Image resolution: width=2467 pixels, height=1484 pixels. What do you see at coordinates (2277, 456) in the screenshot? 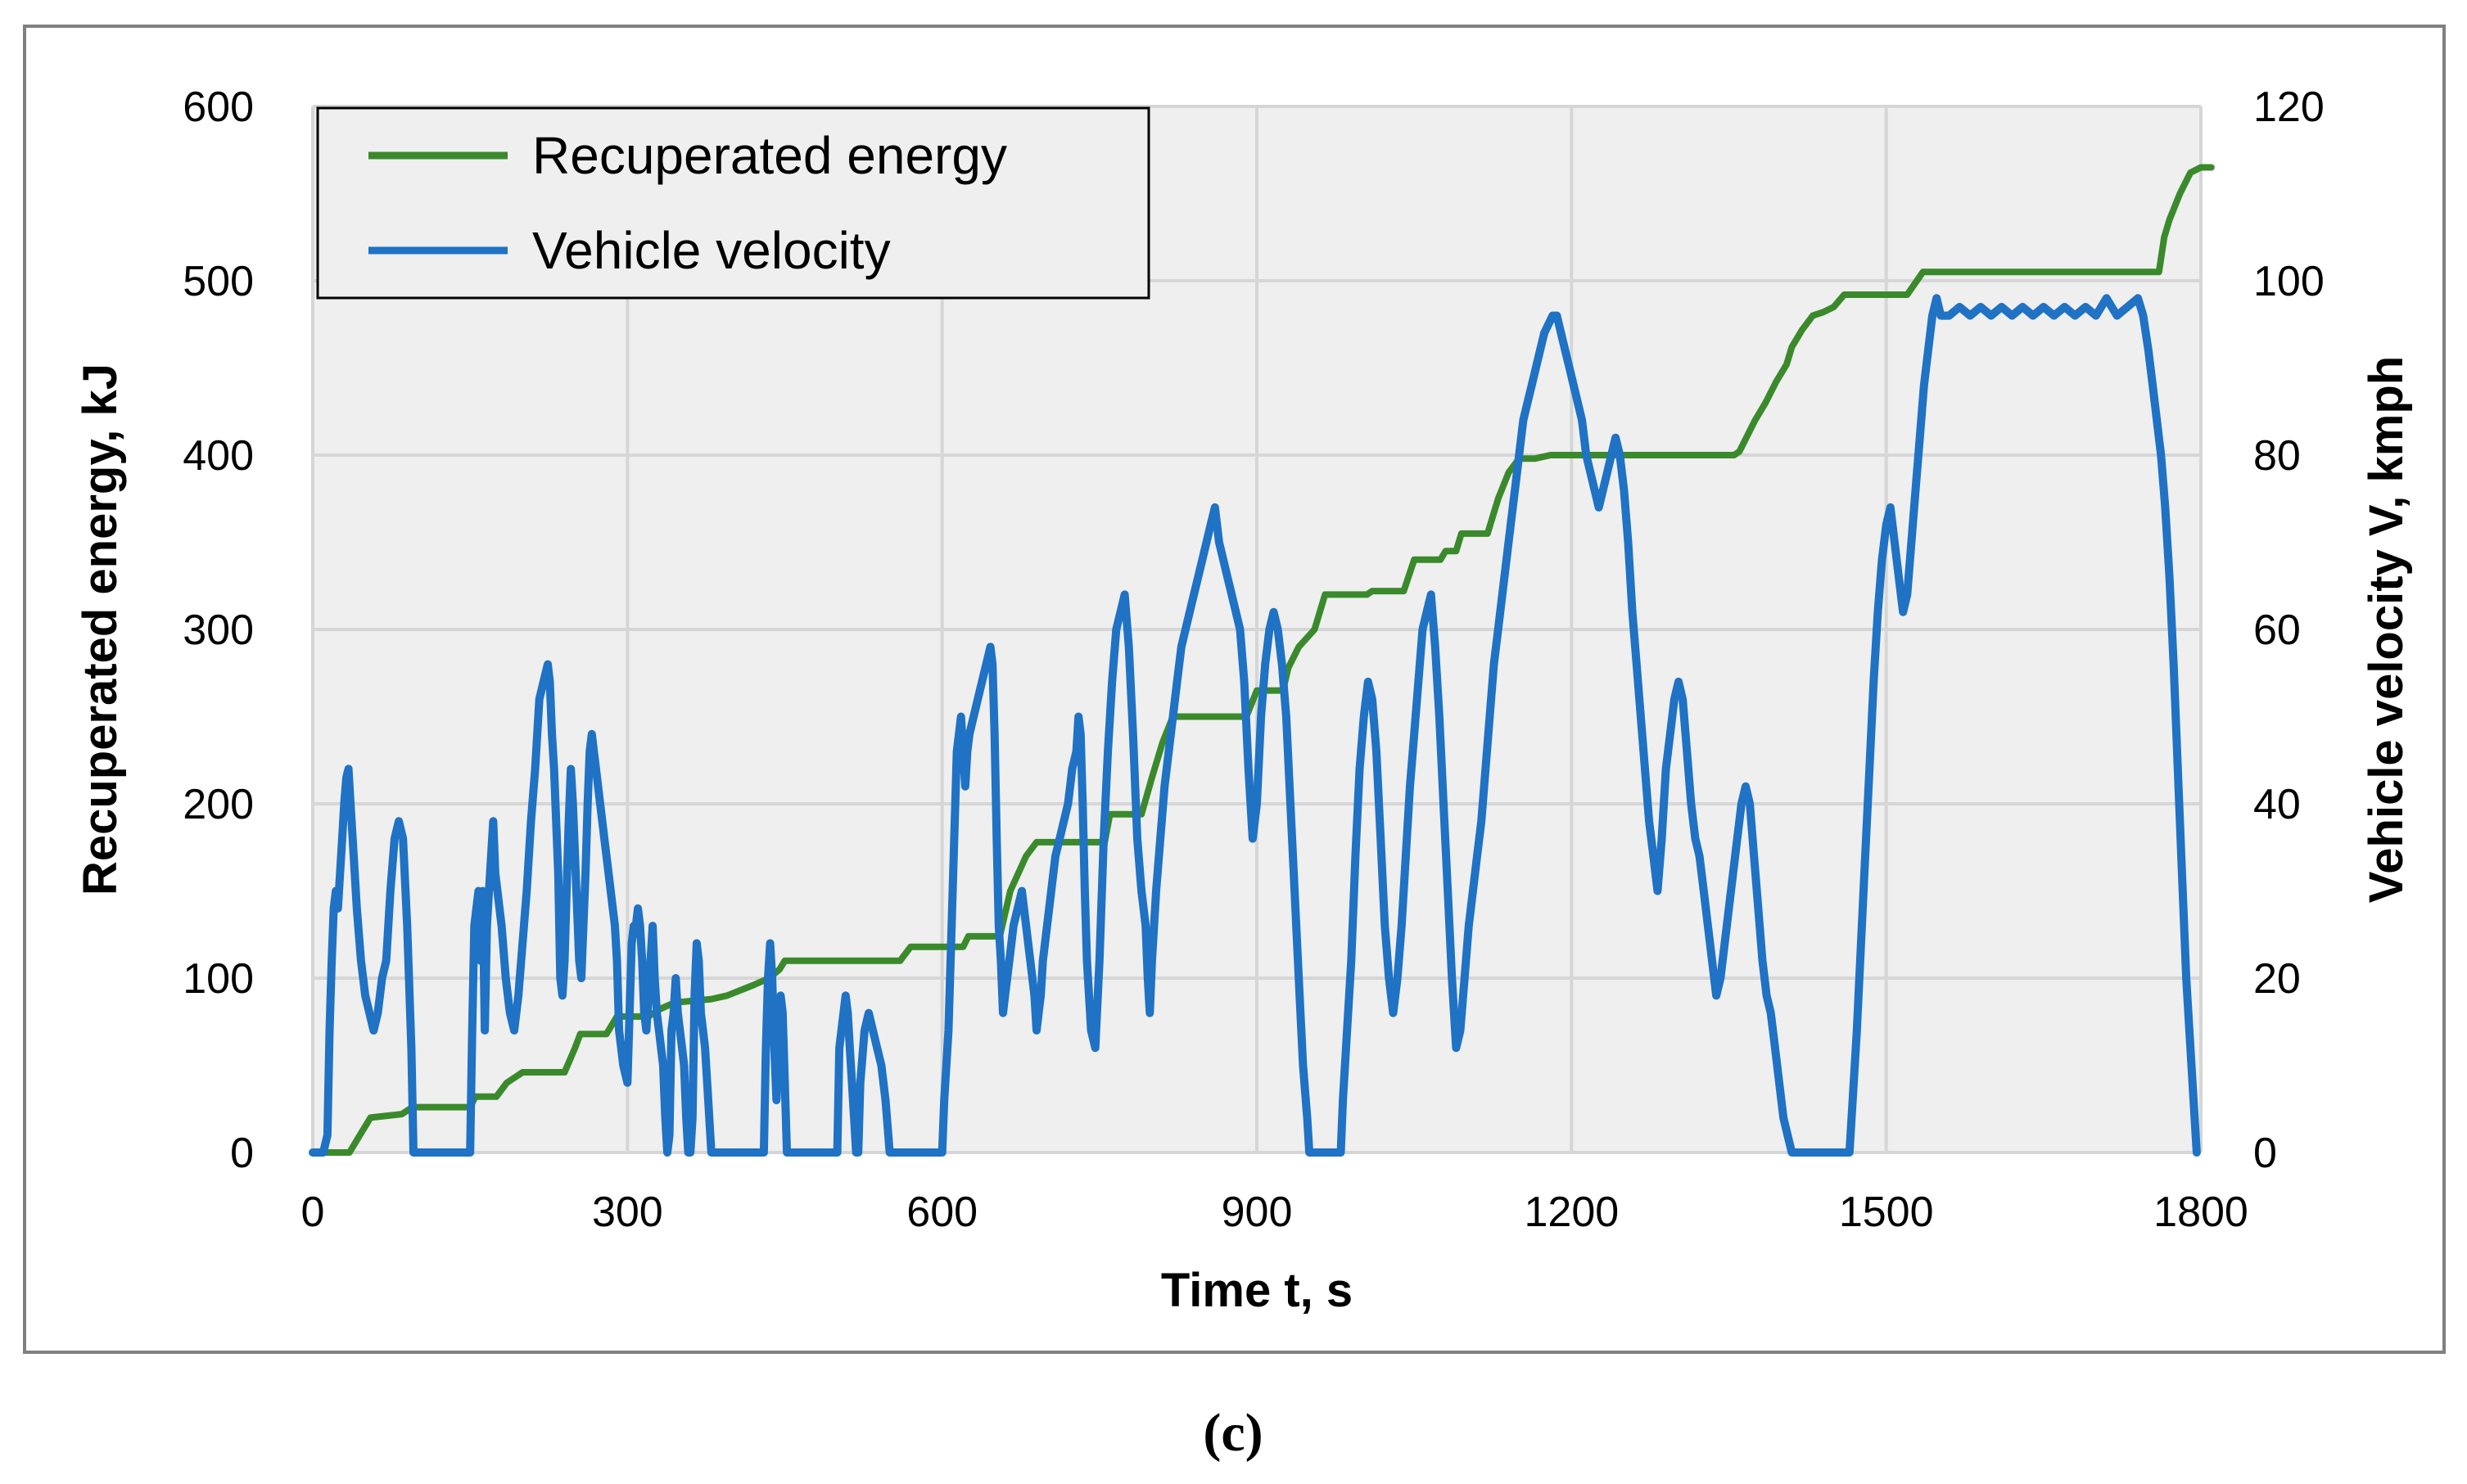
I see `y-right-tick-label-4: 80` at bounding box center [2277, 456].